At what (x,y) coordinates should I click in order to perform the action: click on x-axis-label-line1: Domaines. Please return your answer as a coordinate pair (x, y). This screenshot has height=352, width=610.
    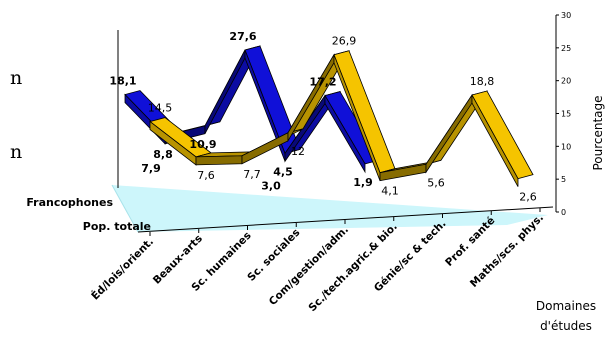
    Looking at the image, I should click on (566, 306).